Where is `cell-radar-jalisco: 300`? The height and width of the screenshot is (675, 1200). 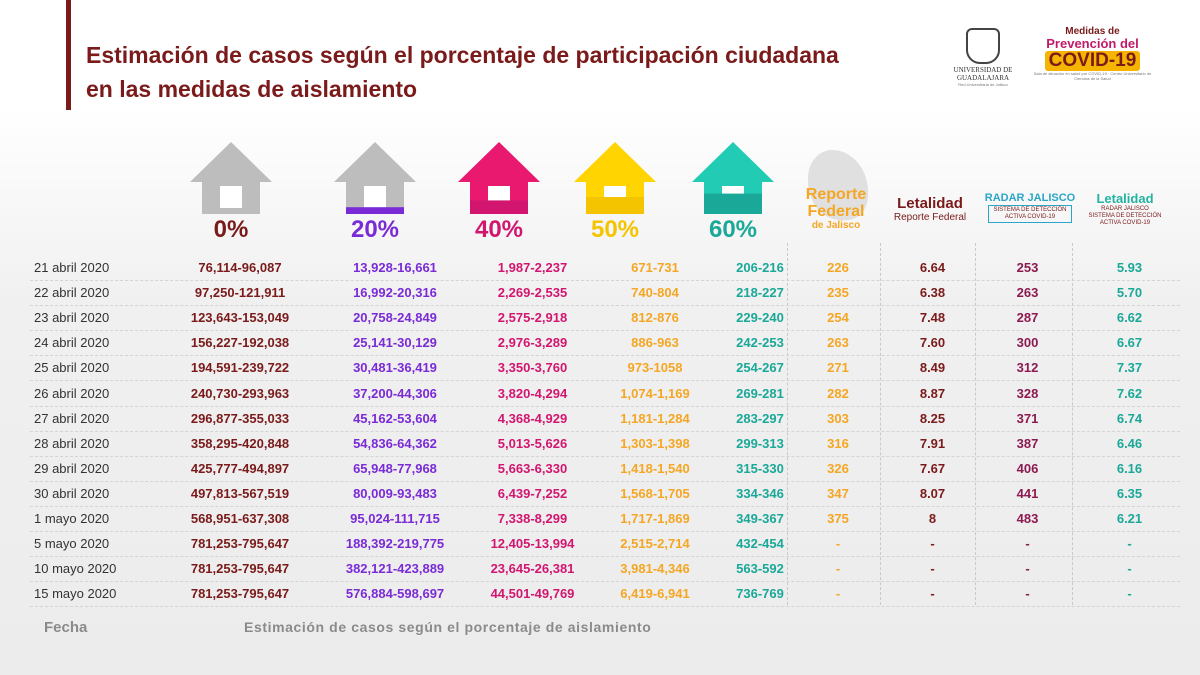 cell-radar-jalisco: 300 is located at coordinates (1027, 343).